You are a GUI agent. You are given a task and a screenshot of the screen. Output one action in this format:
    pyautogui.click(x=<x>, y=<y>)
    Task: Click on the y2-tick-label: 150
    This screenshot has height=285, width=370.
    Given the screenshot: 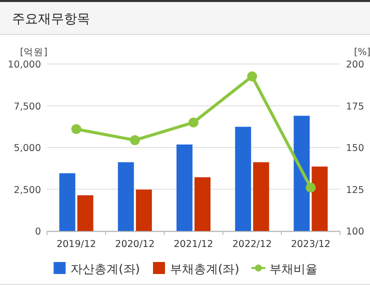 What is the action you would take?
    pyautogui.click(x=355, y=148)
    